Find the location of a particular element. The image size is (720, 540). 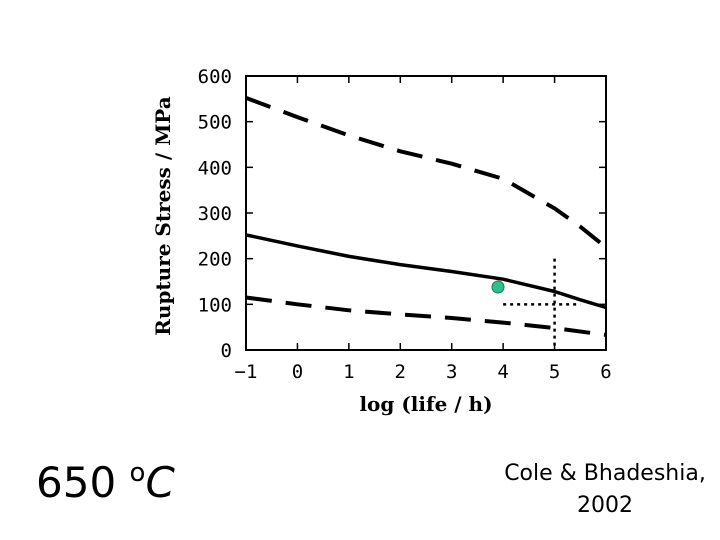

citation-authors: Cole & Bhadeshia, is located at coordinates (605, 473).